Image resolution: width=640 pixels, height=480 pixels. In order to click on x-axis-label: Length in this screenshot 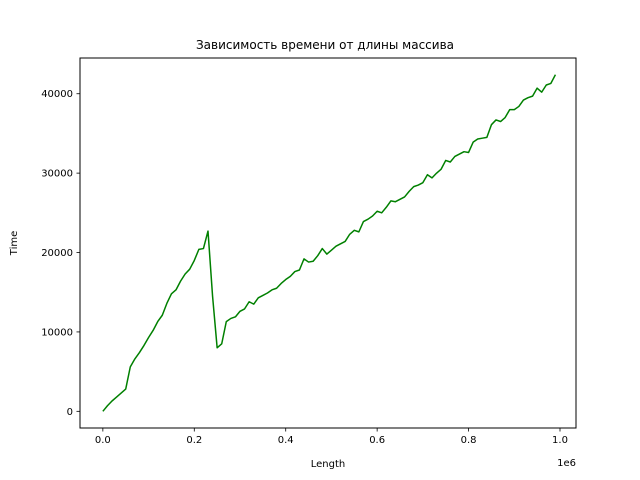, I will do `click(328, 464)`.